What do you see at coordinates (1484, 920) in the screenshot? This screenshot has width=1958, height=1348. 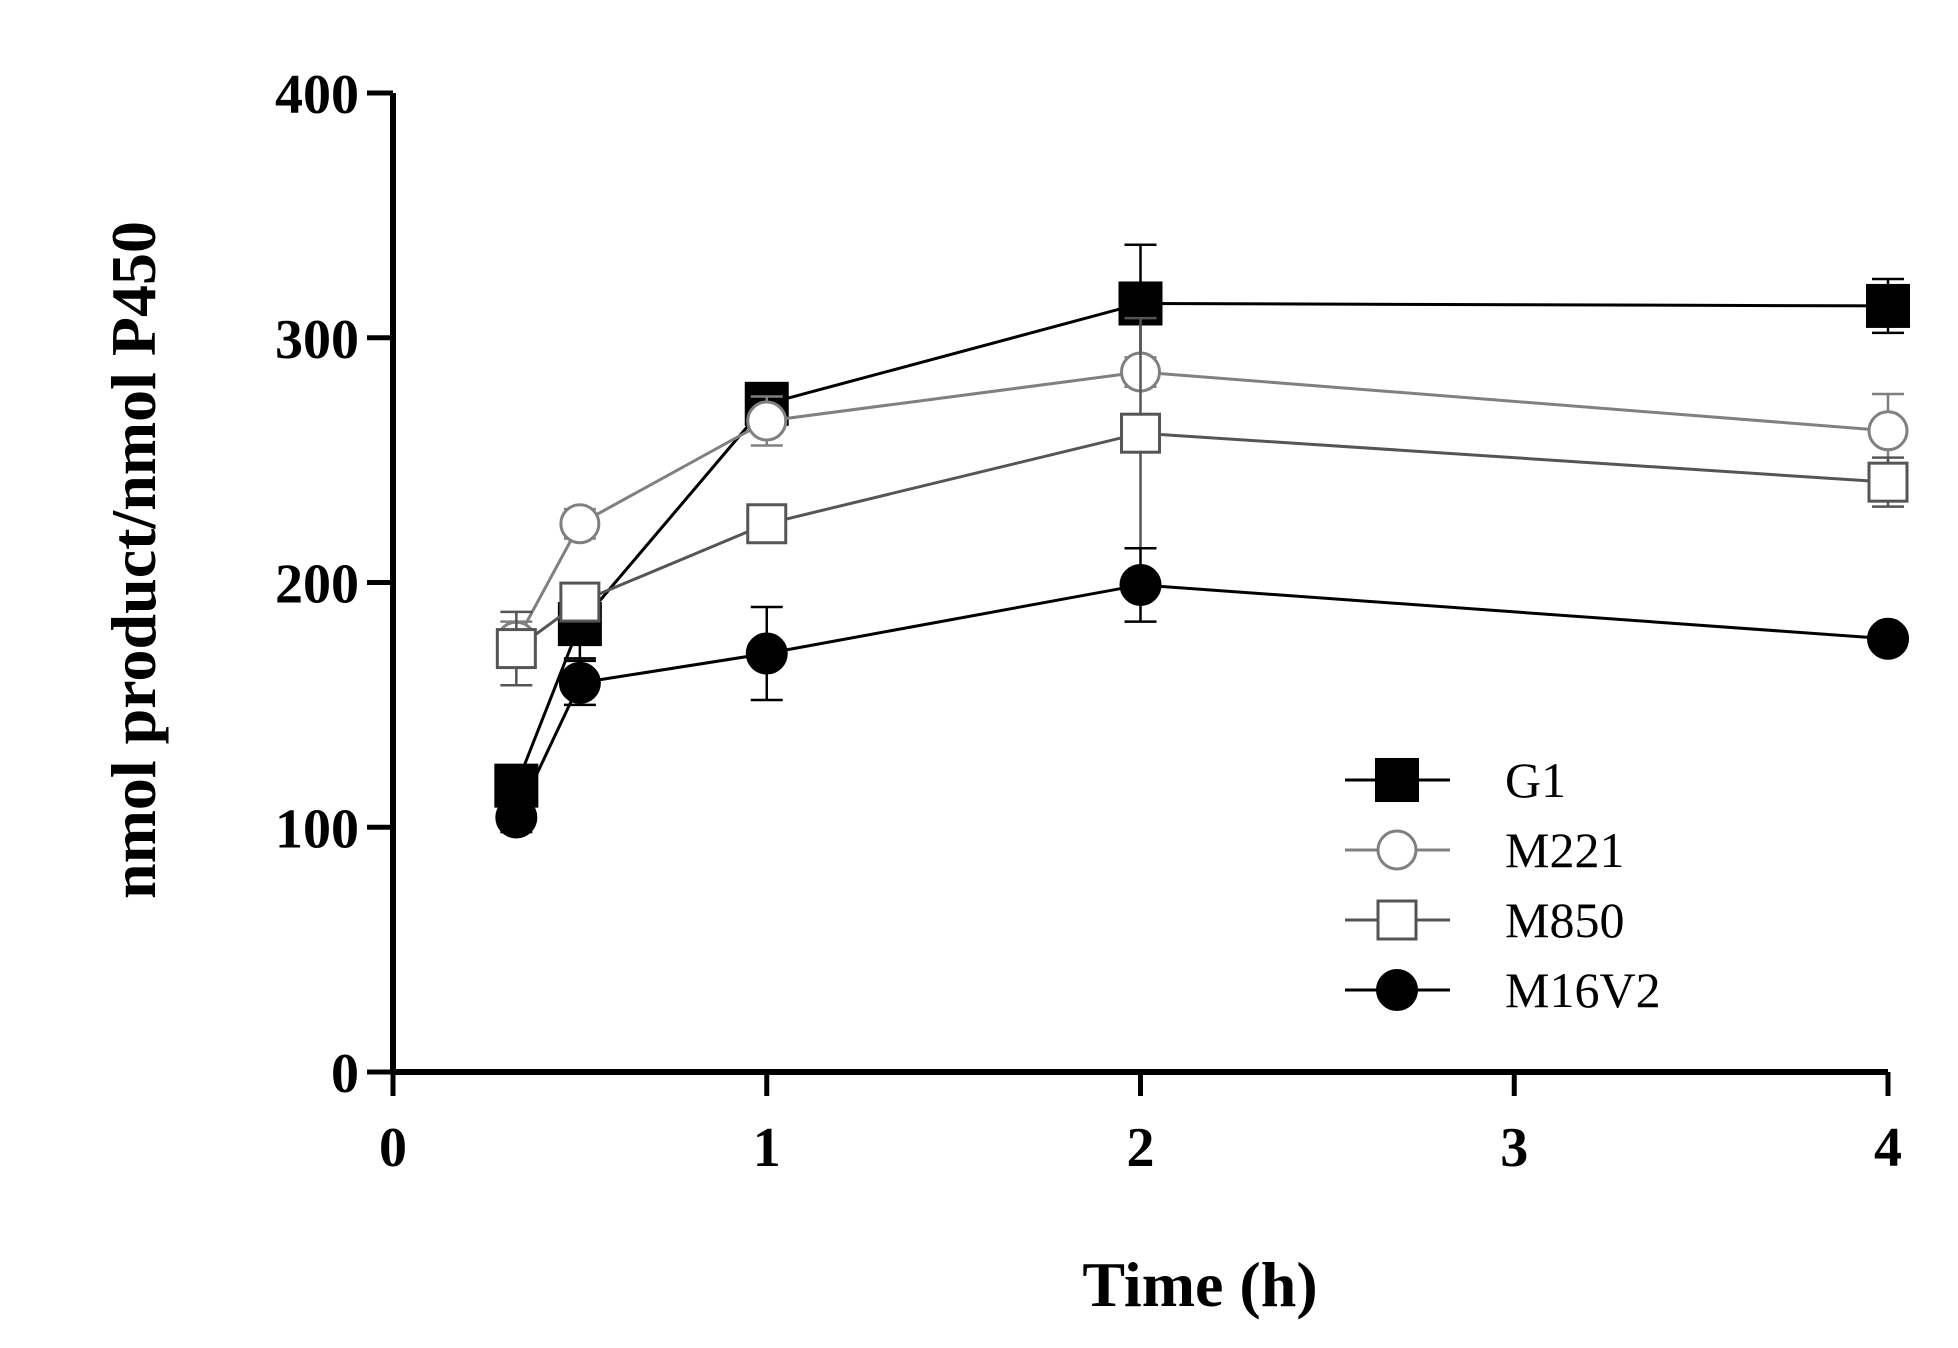 I see `legend-item: M850` at bounding box center [1484, 920].